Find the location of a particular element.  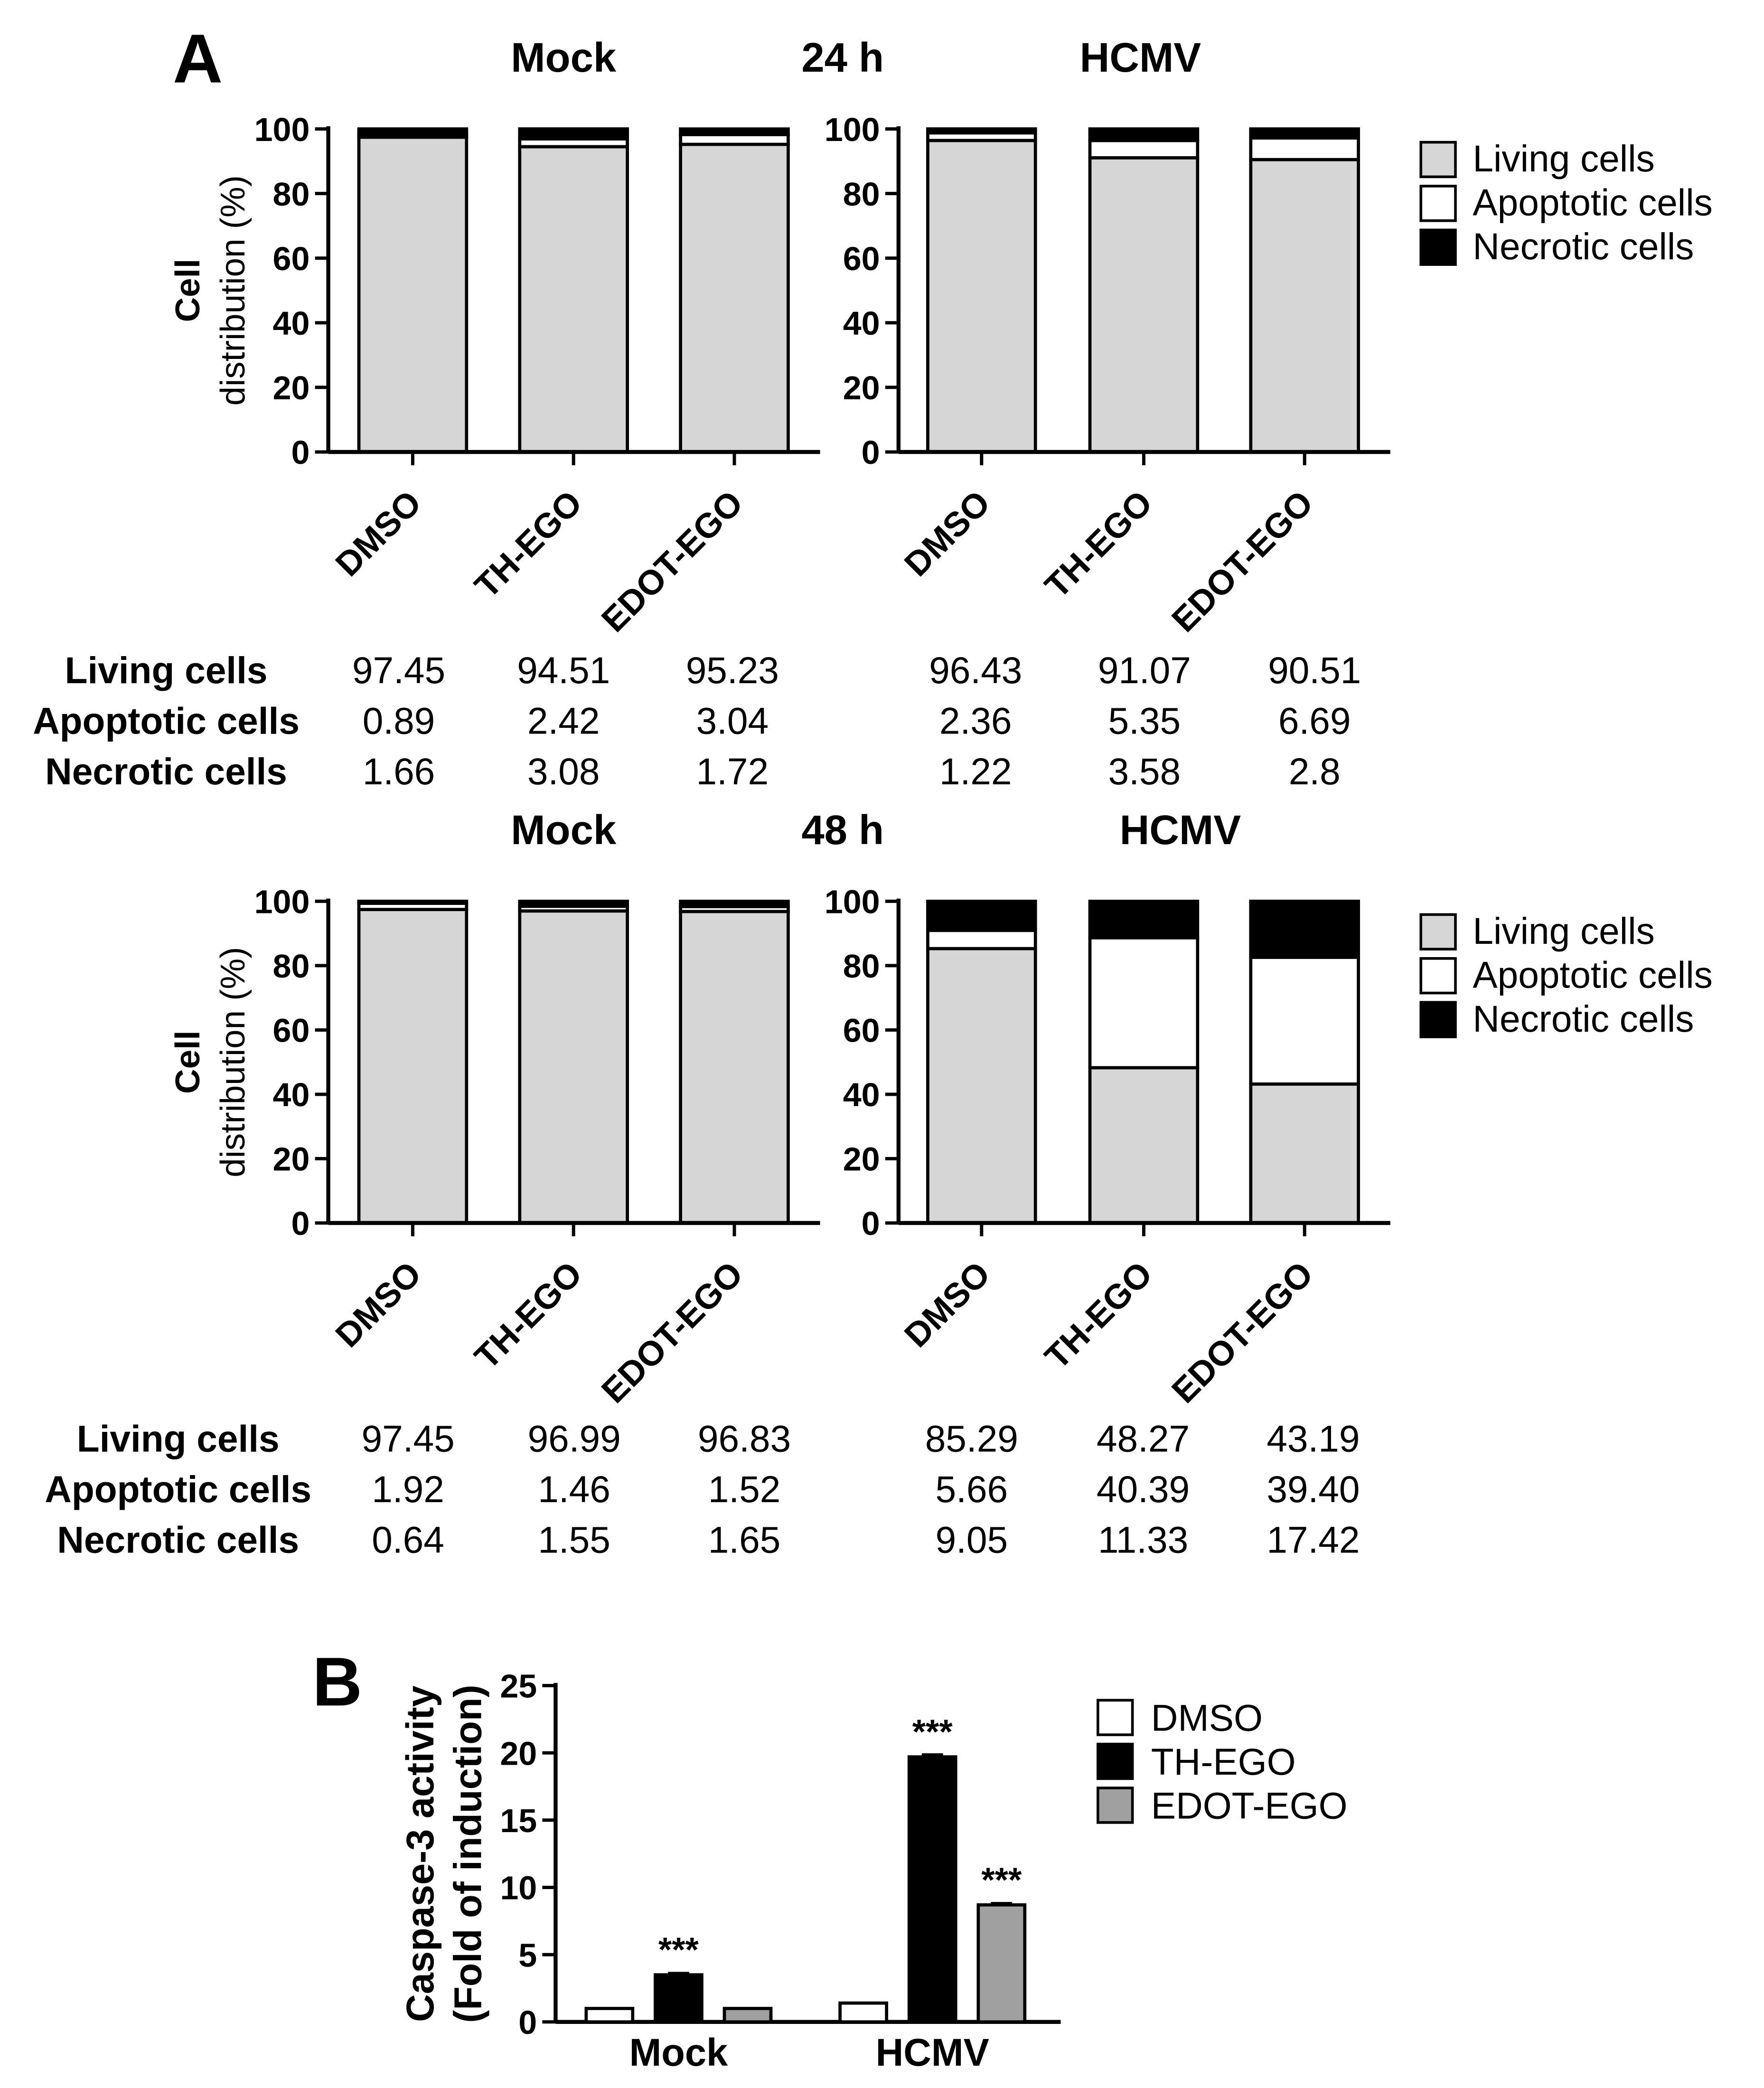

table-value: 3.04 is located at coordinates (733, 721).